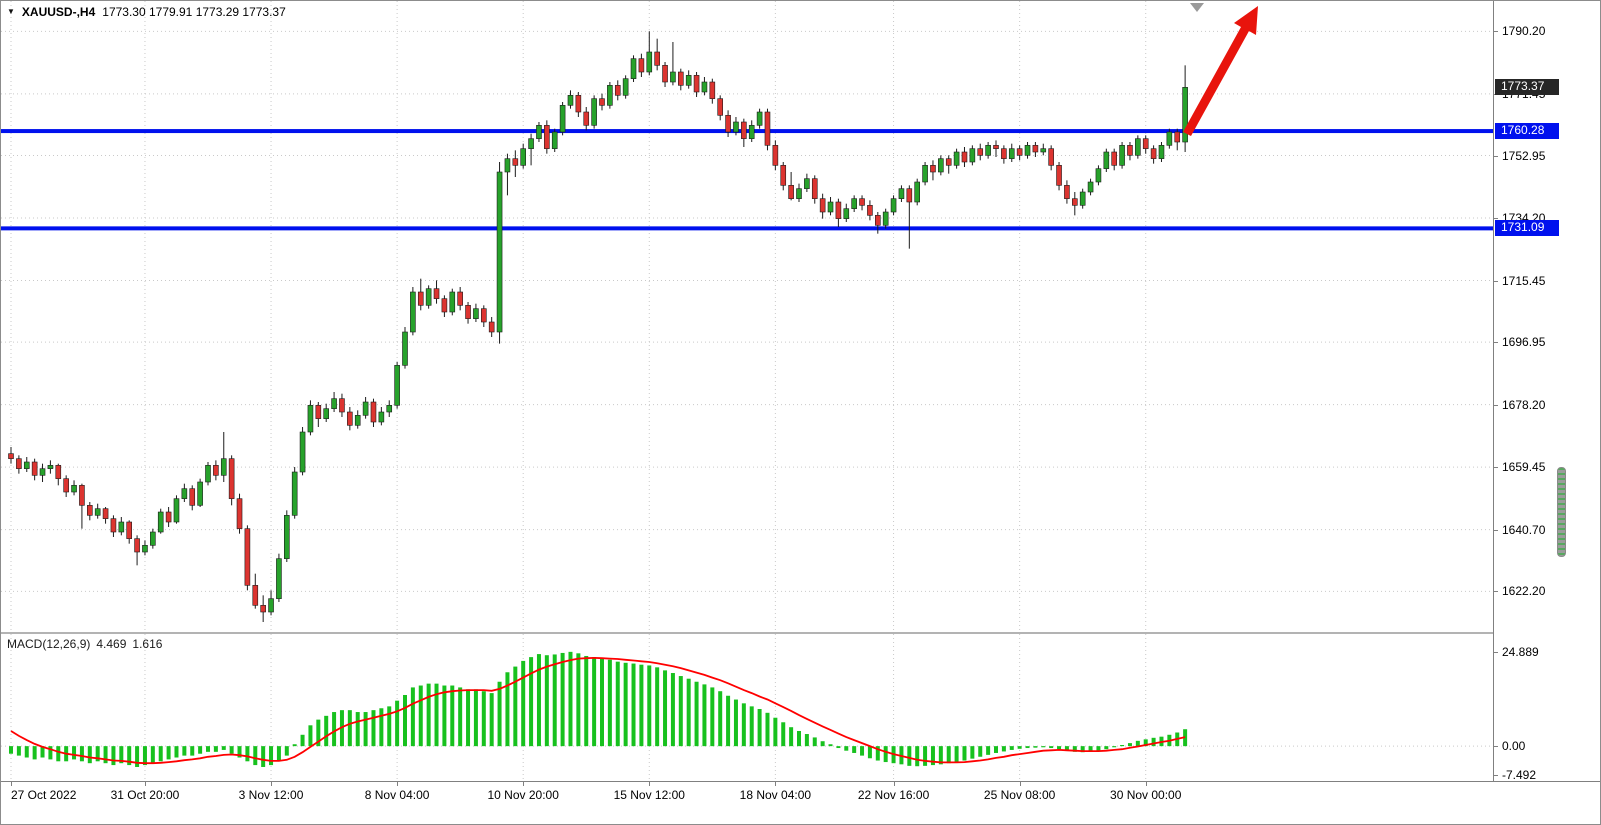 The image size is (1601, 825). What do you see at coordinates (1524, 591) in the screenshot?
I see `price-axis-label: 1622.20` at bounding box center [1524, 591].